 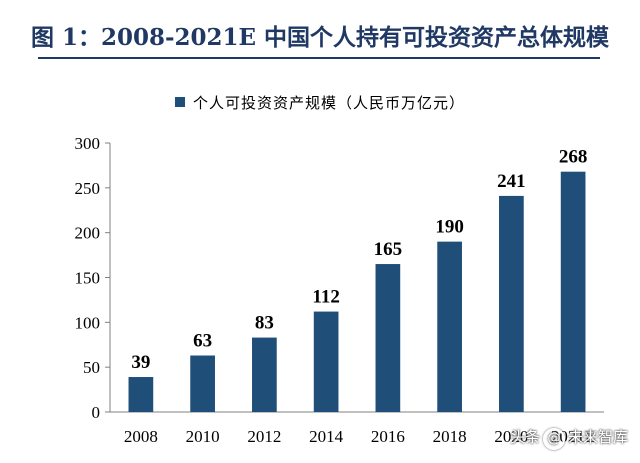 I want to click on y-tick-label: 150, so click(x=88, y=278).